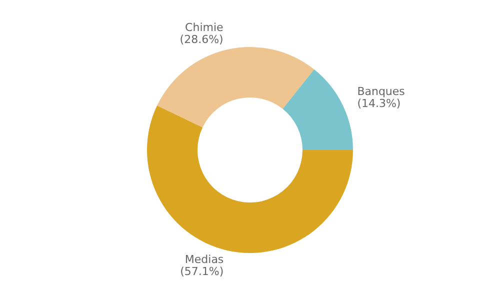 The width and height of the screenshot is (500, 300). Describe the element at coordinates (204, 259) in the screenshot. I see `slice-label: Medias` at that location.